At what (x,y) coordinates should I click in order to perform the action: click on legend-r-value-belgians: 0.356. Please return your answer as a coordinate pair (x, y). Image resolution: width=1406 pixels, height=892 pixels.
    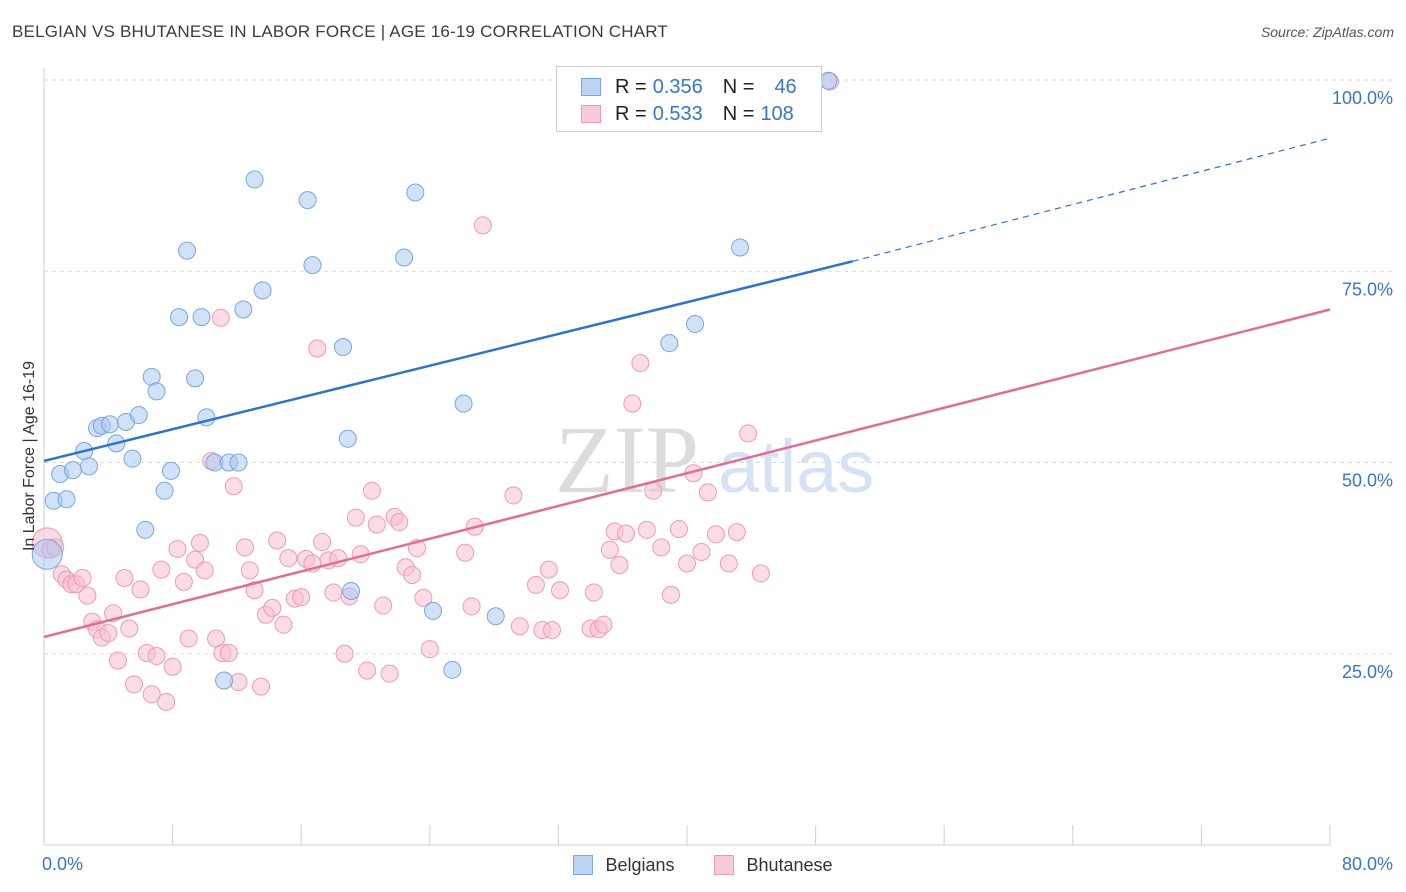
    Looking at the image, I should click on (677, 86).